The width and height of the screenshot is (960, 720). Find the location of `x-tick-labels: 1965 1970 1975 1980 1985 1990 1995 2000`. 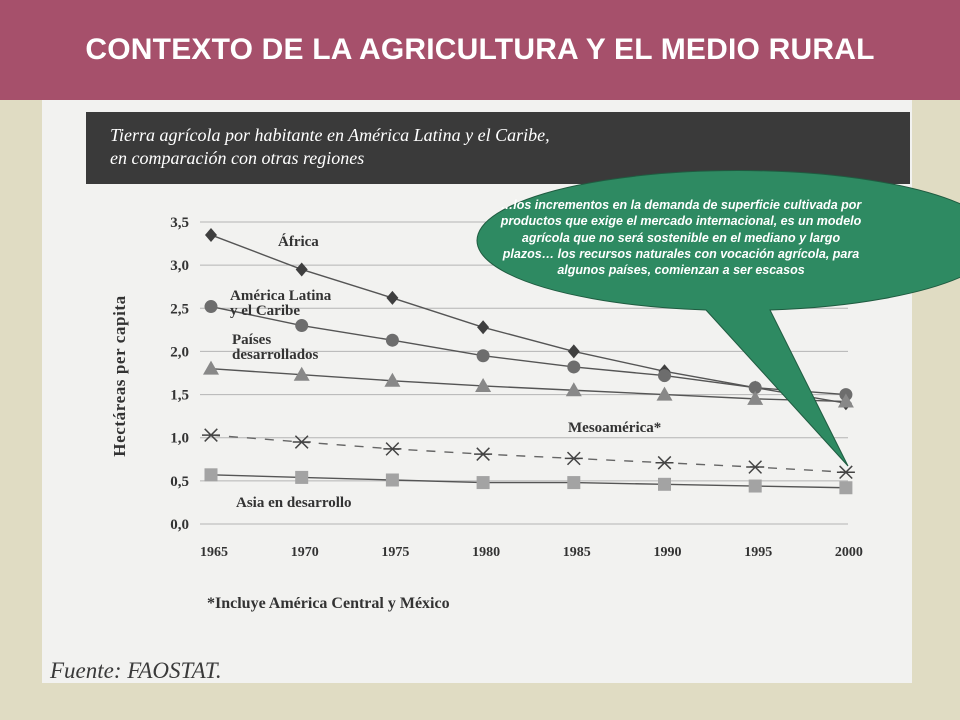

x-tick-labels: 1965 1970 1975 1980 1985 1990 1995 2000 is located at coordinates (531, 552).